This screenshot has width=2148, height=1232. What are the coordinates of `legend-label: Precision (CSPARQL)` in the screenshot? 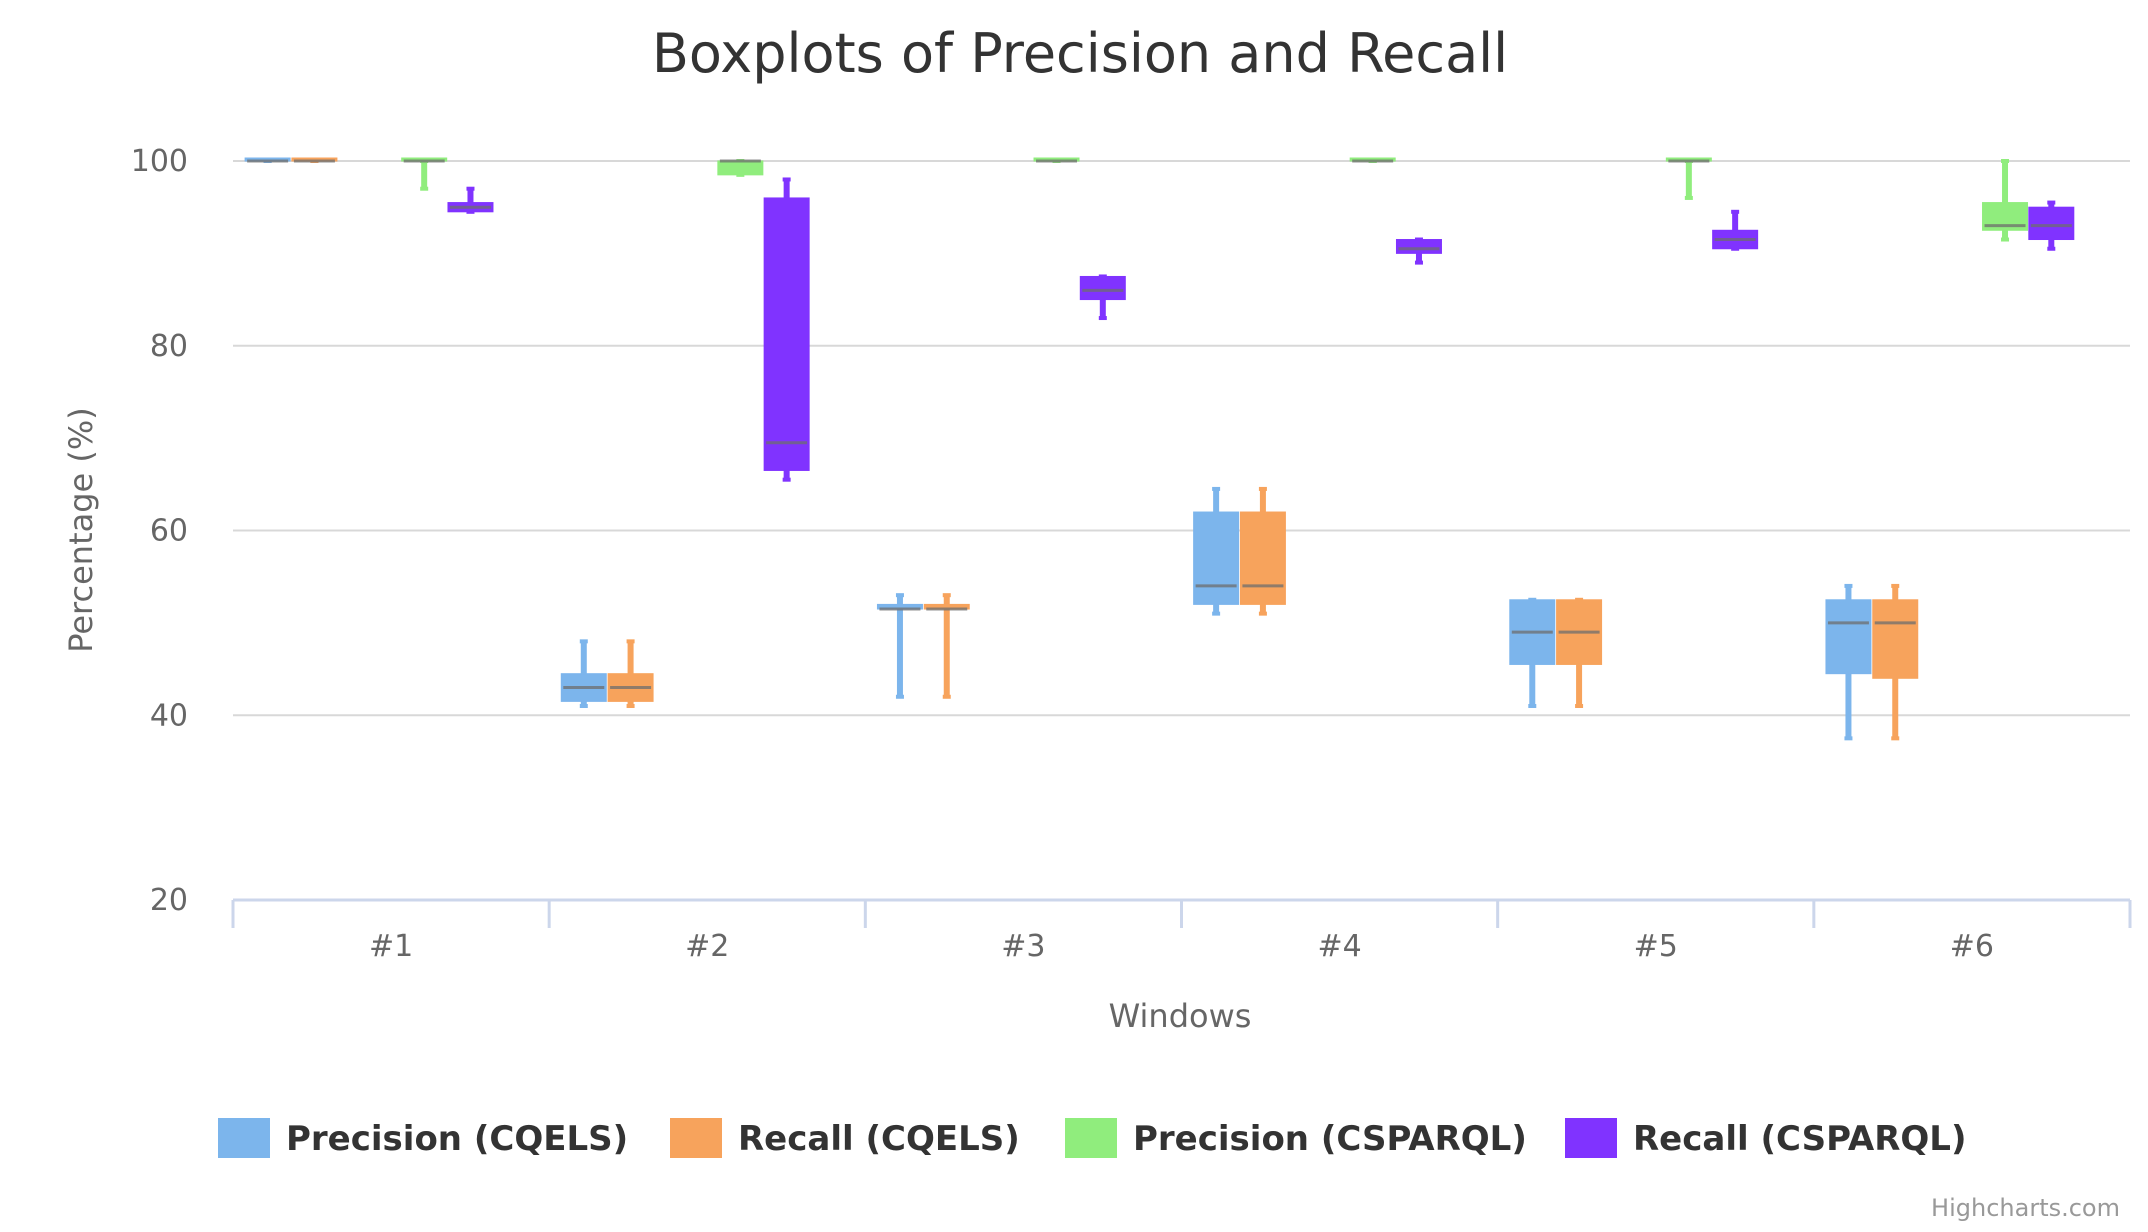 It's located at (1330, 1139).